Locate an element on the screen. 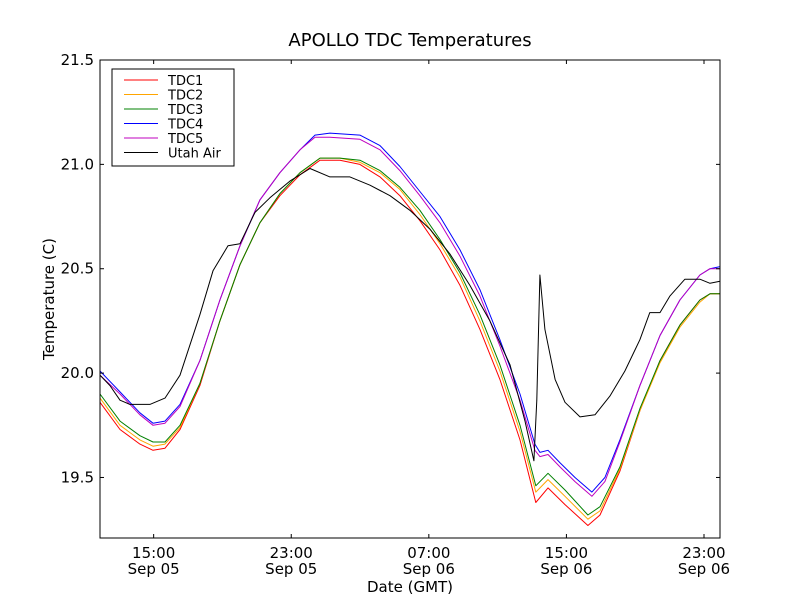 The width and height of the screenshot is (800, 600). legend-label-tdc3: TDC3 is located at coordinates (185, 110).